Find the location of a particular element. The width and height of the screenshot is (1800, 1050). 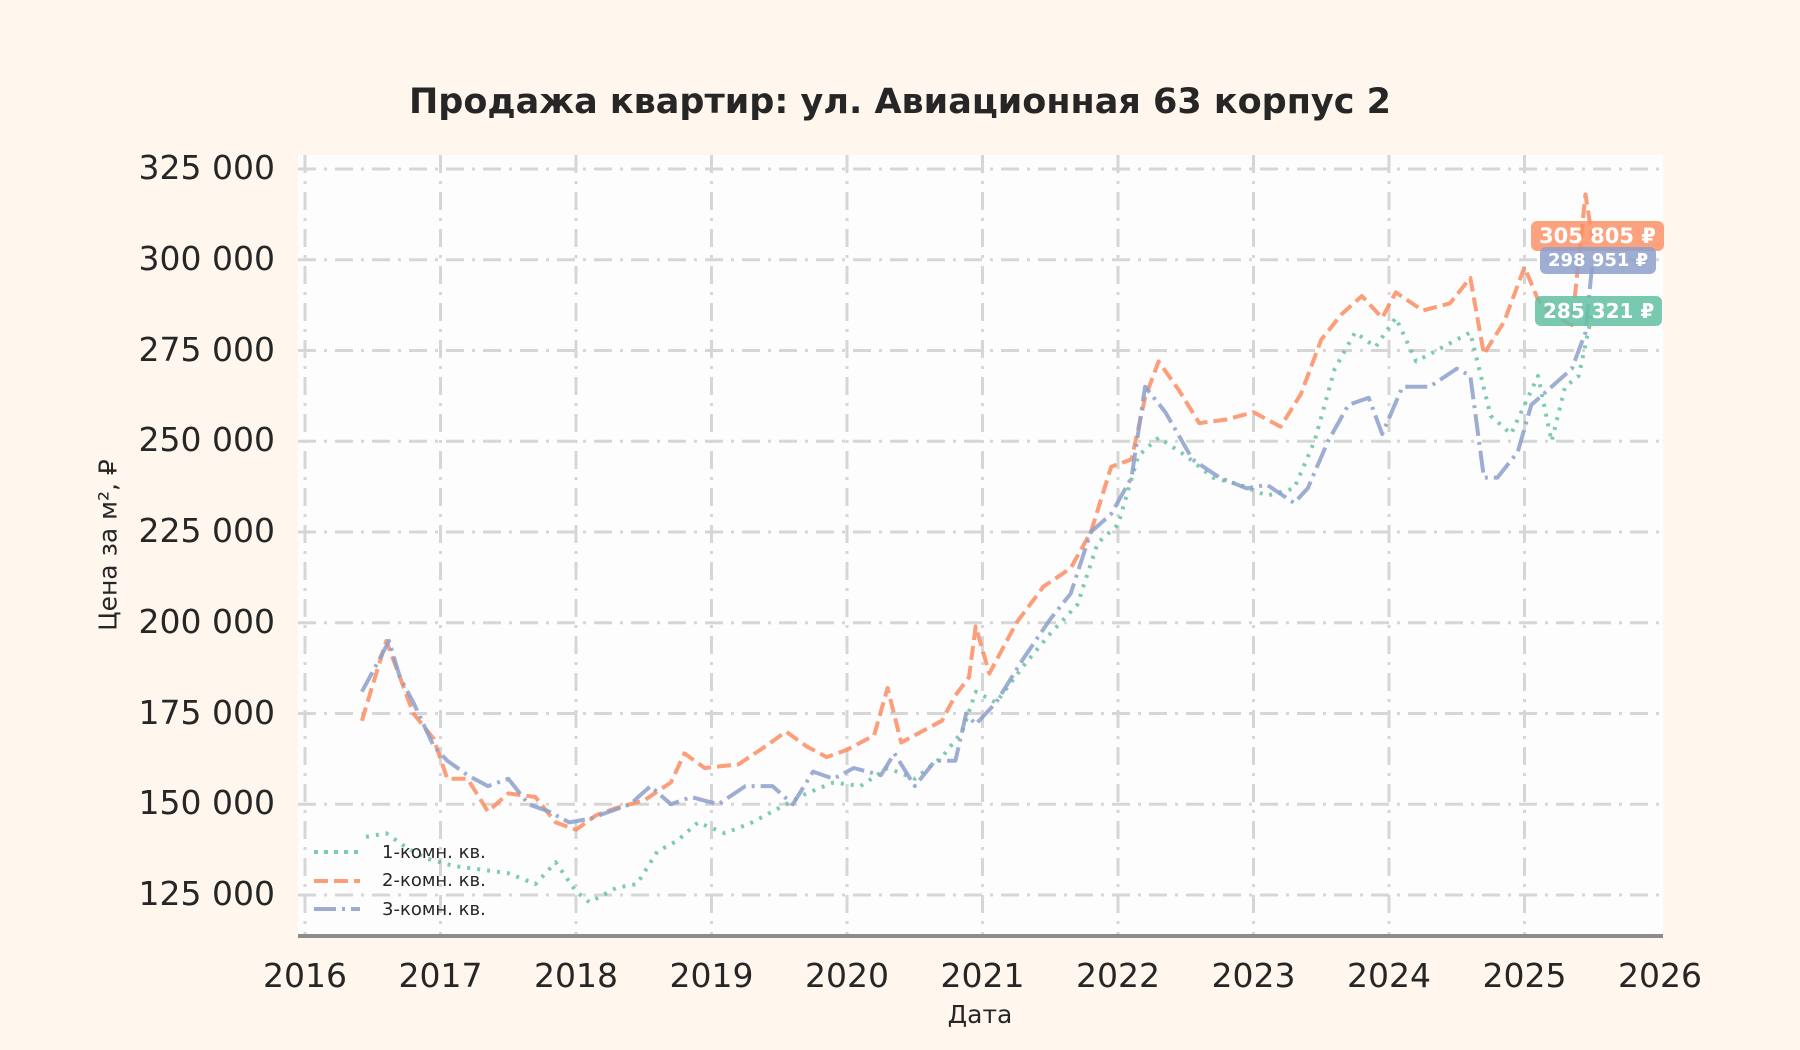

x-tick: 2025 is located at coordinates (1524, 975).